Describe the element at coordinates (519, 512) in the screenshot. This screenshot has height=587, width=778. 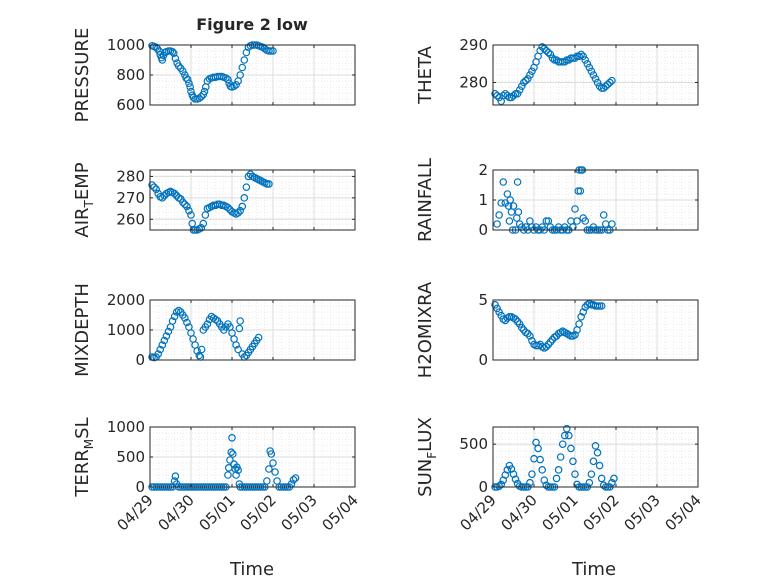
I see `x-tick-label: 04/30` at that location.